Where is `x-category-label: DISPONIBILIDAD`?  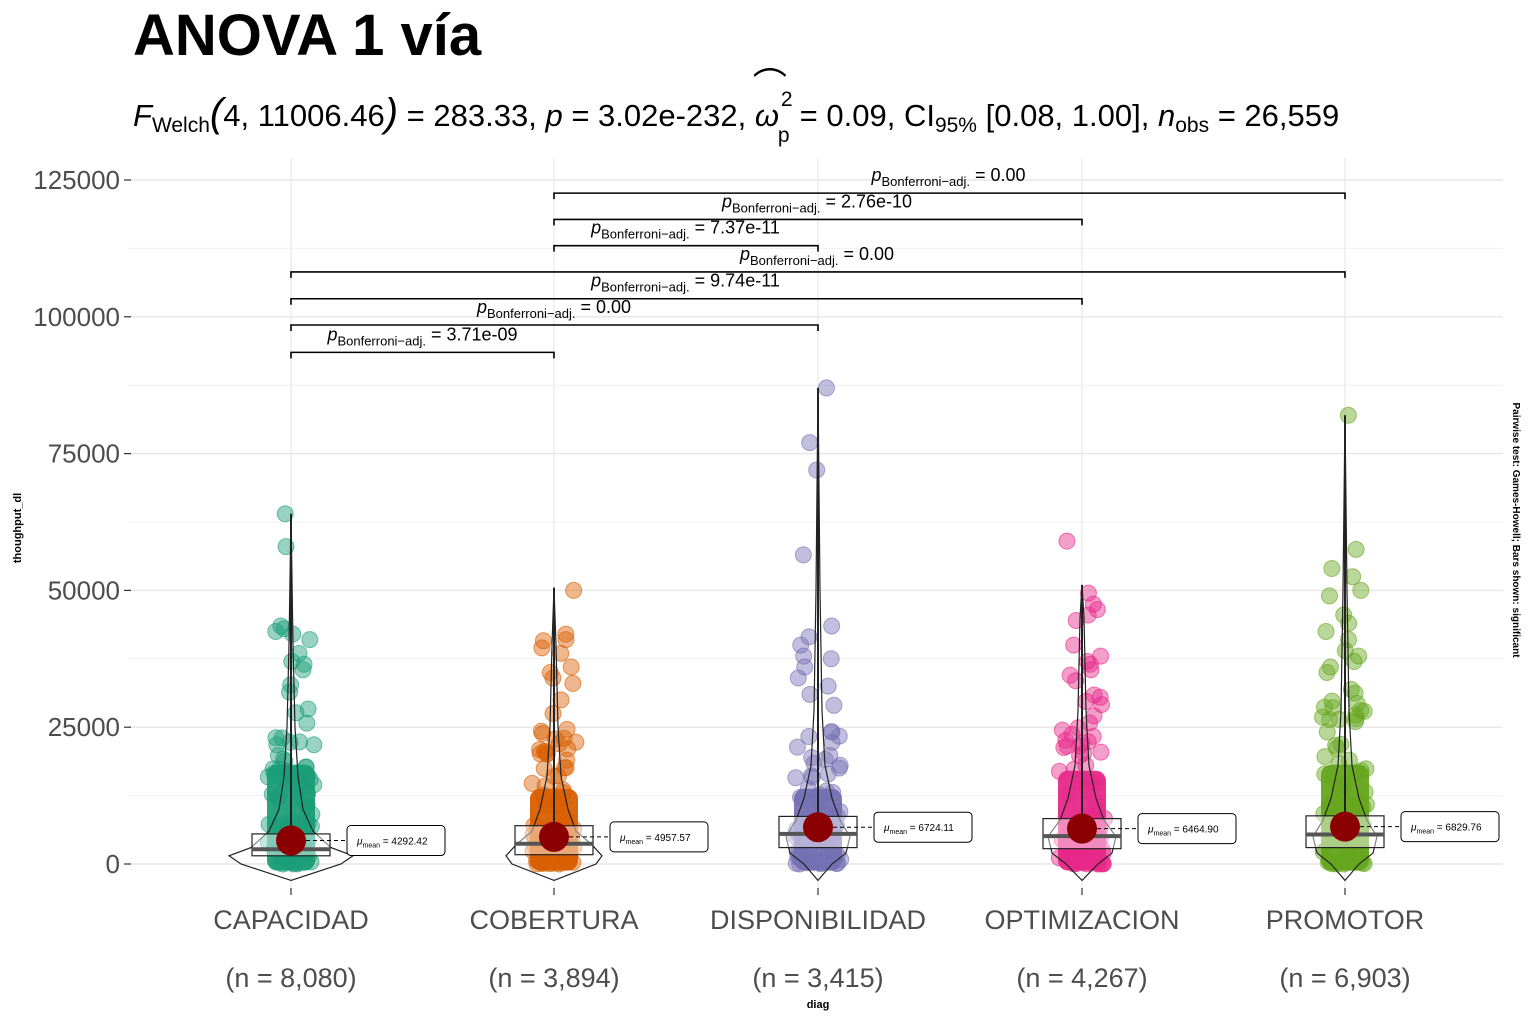
x-category-label: DISPONIBILIDAD is located at coordinates (818, 920).